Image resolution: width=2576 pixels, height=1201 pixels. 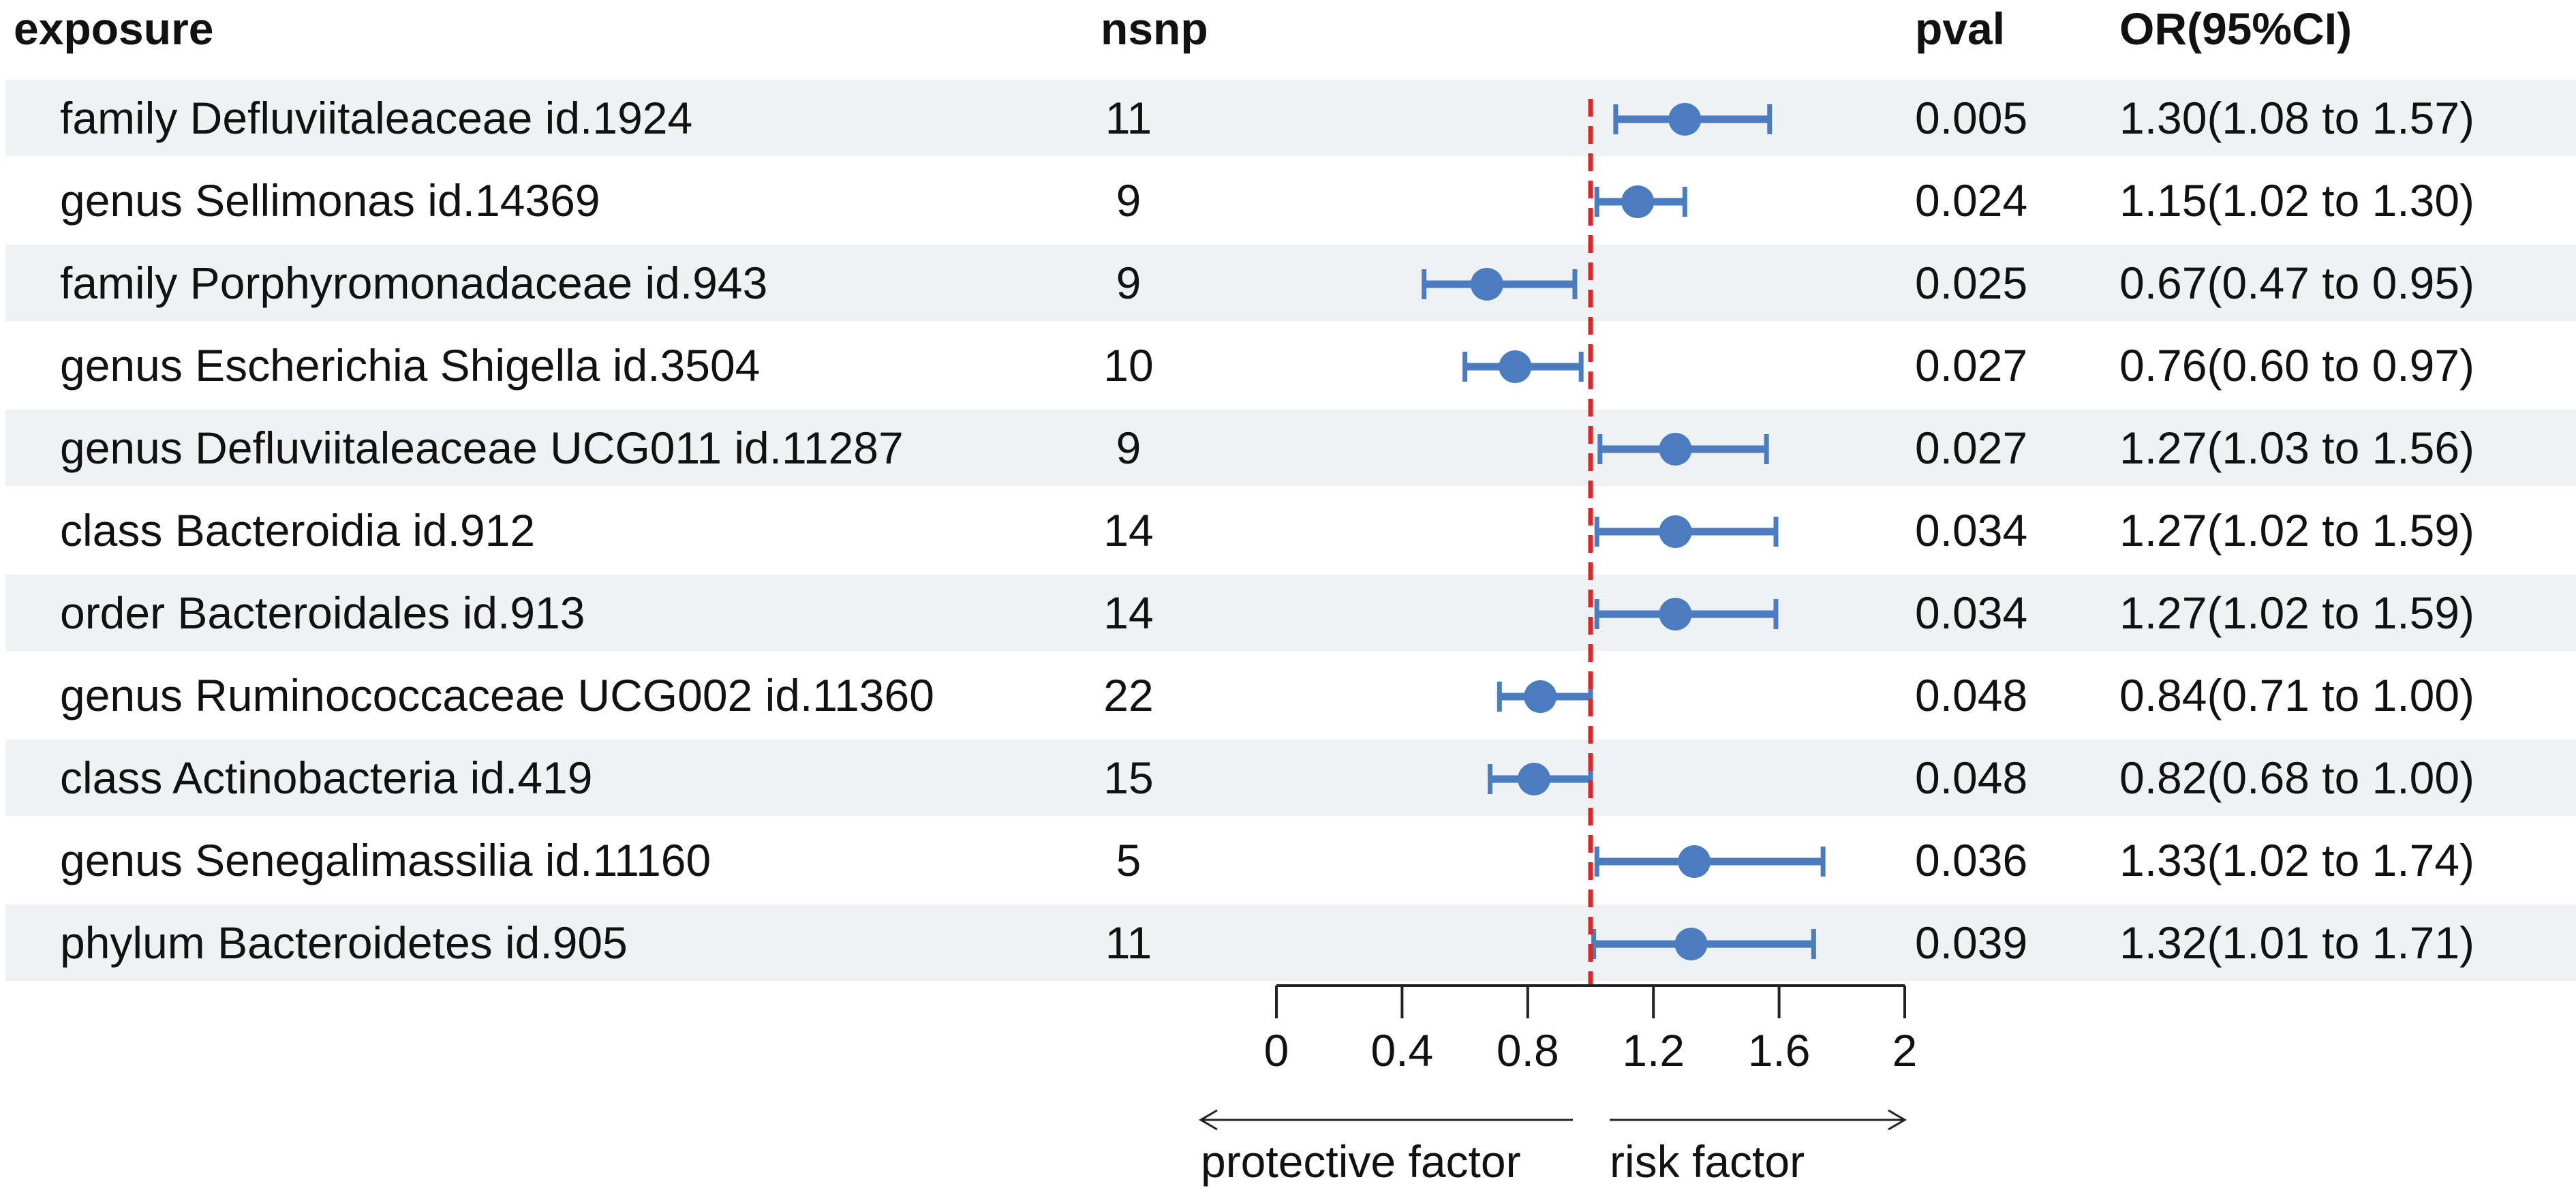 I want to click on header-nsnp: nsnp, so click(x=1154, y=28).